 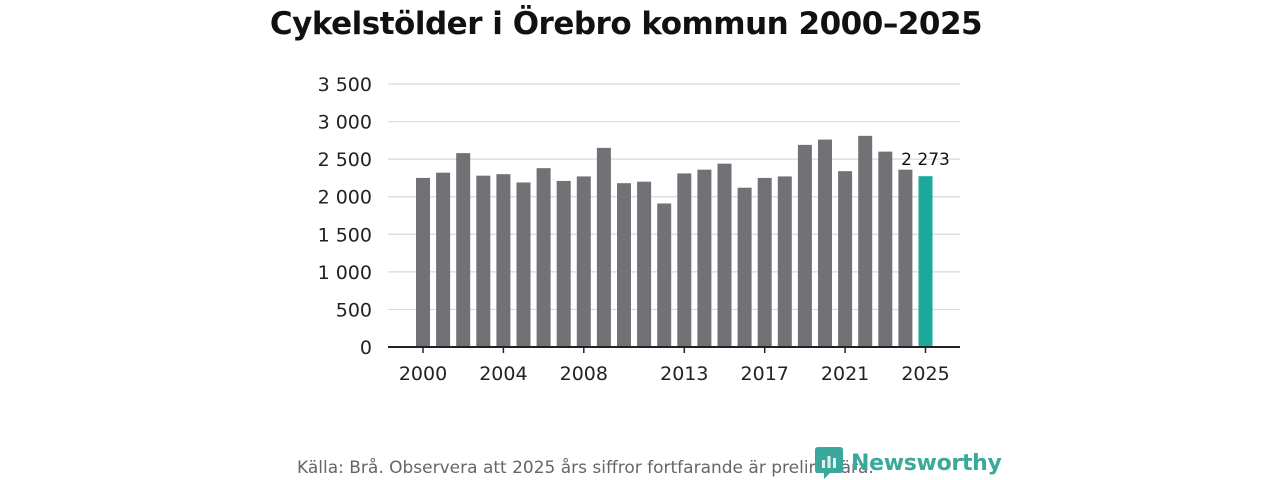 I want to click on chart-title: Cykelstölder i Örebro kommun 2000–2025, so click(x=626, y=24).